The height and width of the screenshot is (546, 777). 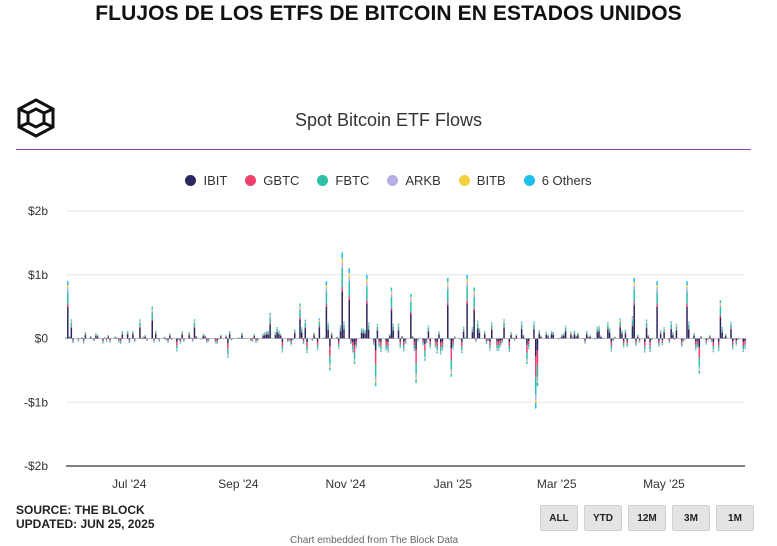 What do you see at coordinates (414, 180) in the screenshot?
I see `legend-item-arkb: ARKB` at bounding box center [414, 180].